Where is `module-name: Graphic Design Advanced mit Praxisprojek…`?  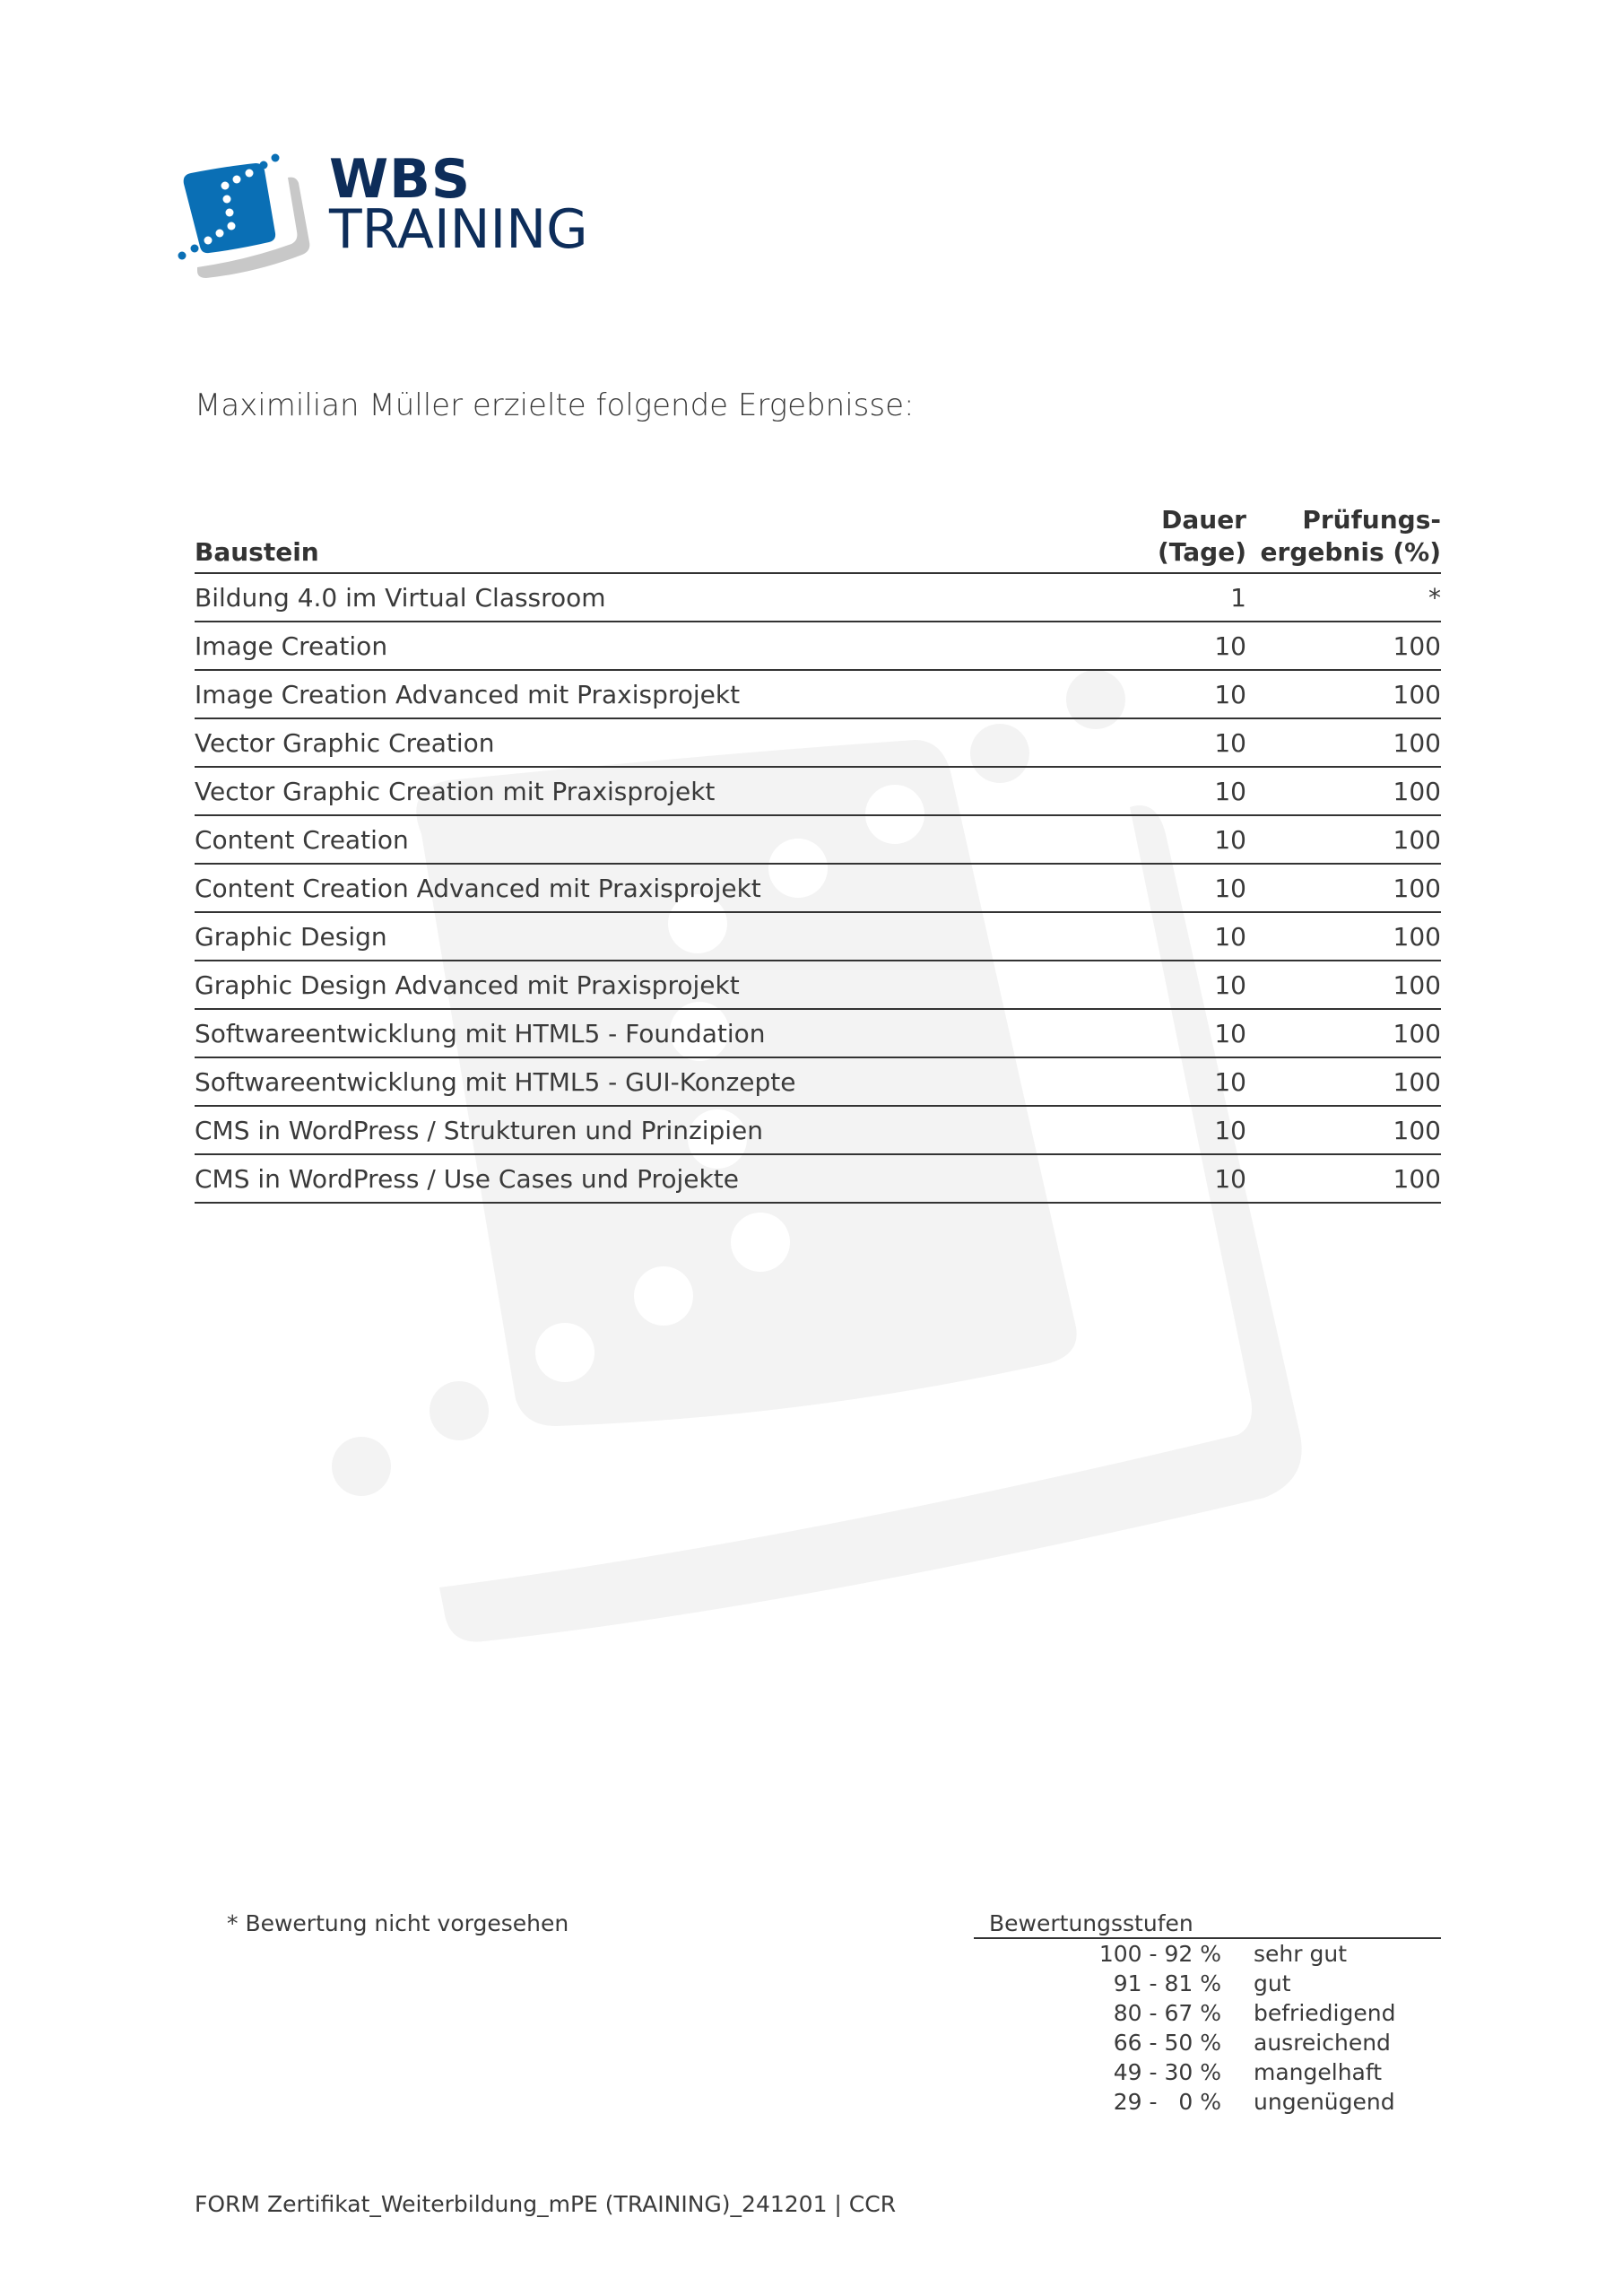 module-name: Graphic Design Advanced mit Praxisprojek… is located at coordinates (631, 985).